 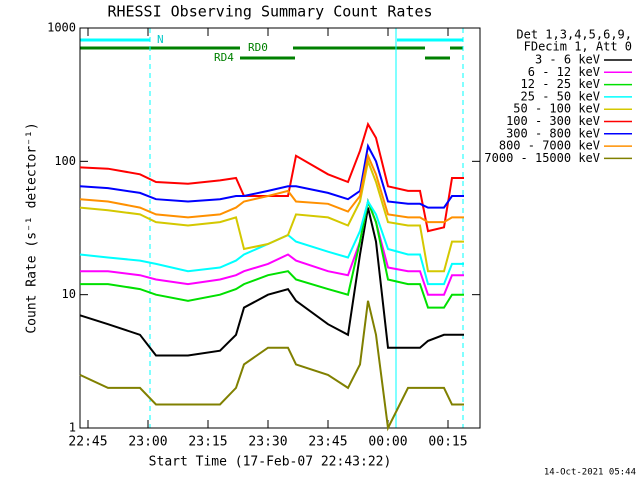 What do you see at coordinates (564, 72) in the screenshot?
I see `legend-label: 6 - 12 keV` at bounding box center [564, 72].